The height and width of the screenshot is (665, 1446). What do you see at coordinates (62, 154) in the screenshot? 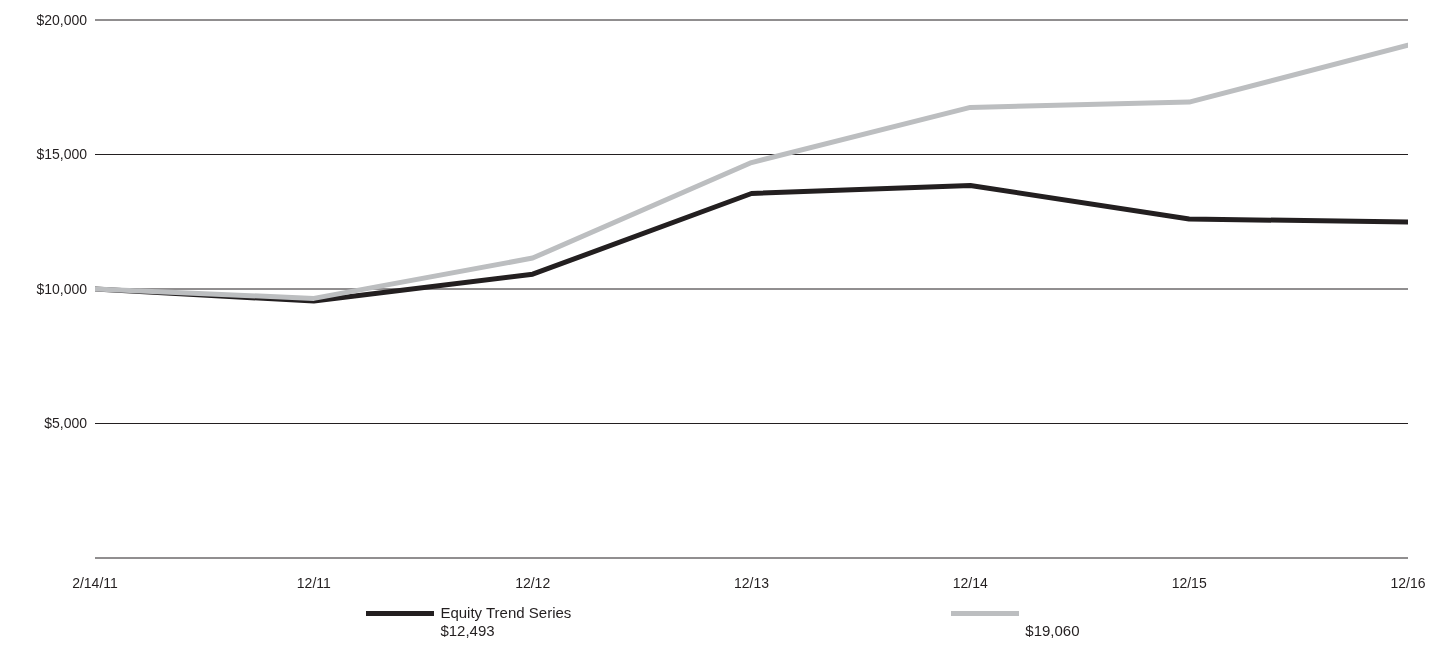
I see `y-tick-label: $15,000` at bounding box center [62, 154].